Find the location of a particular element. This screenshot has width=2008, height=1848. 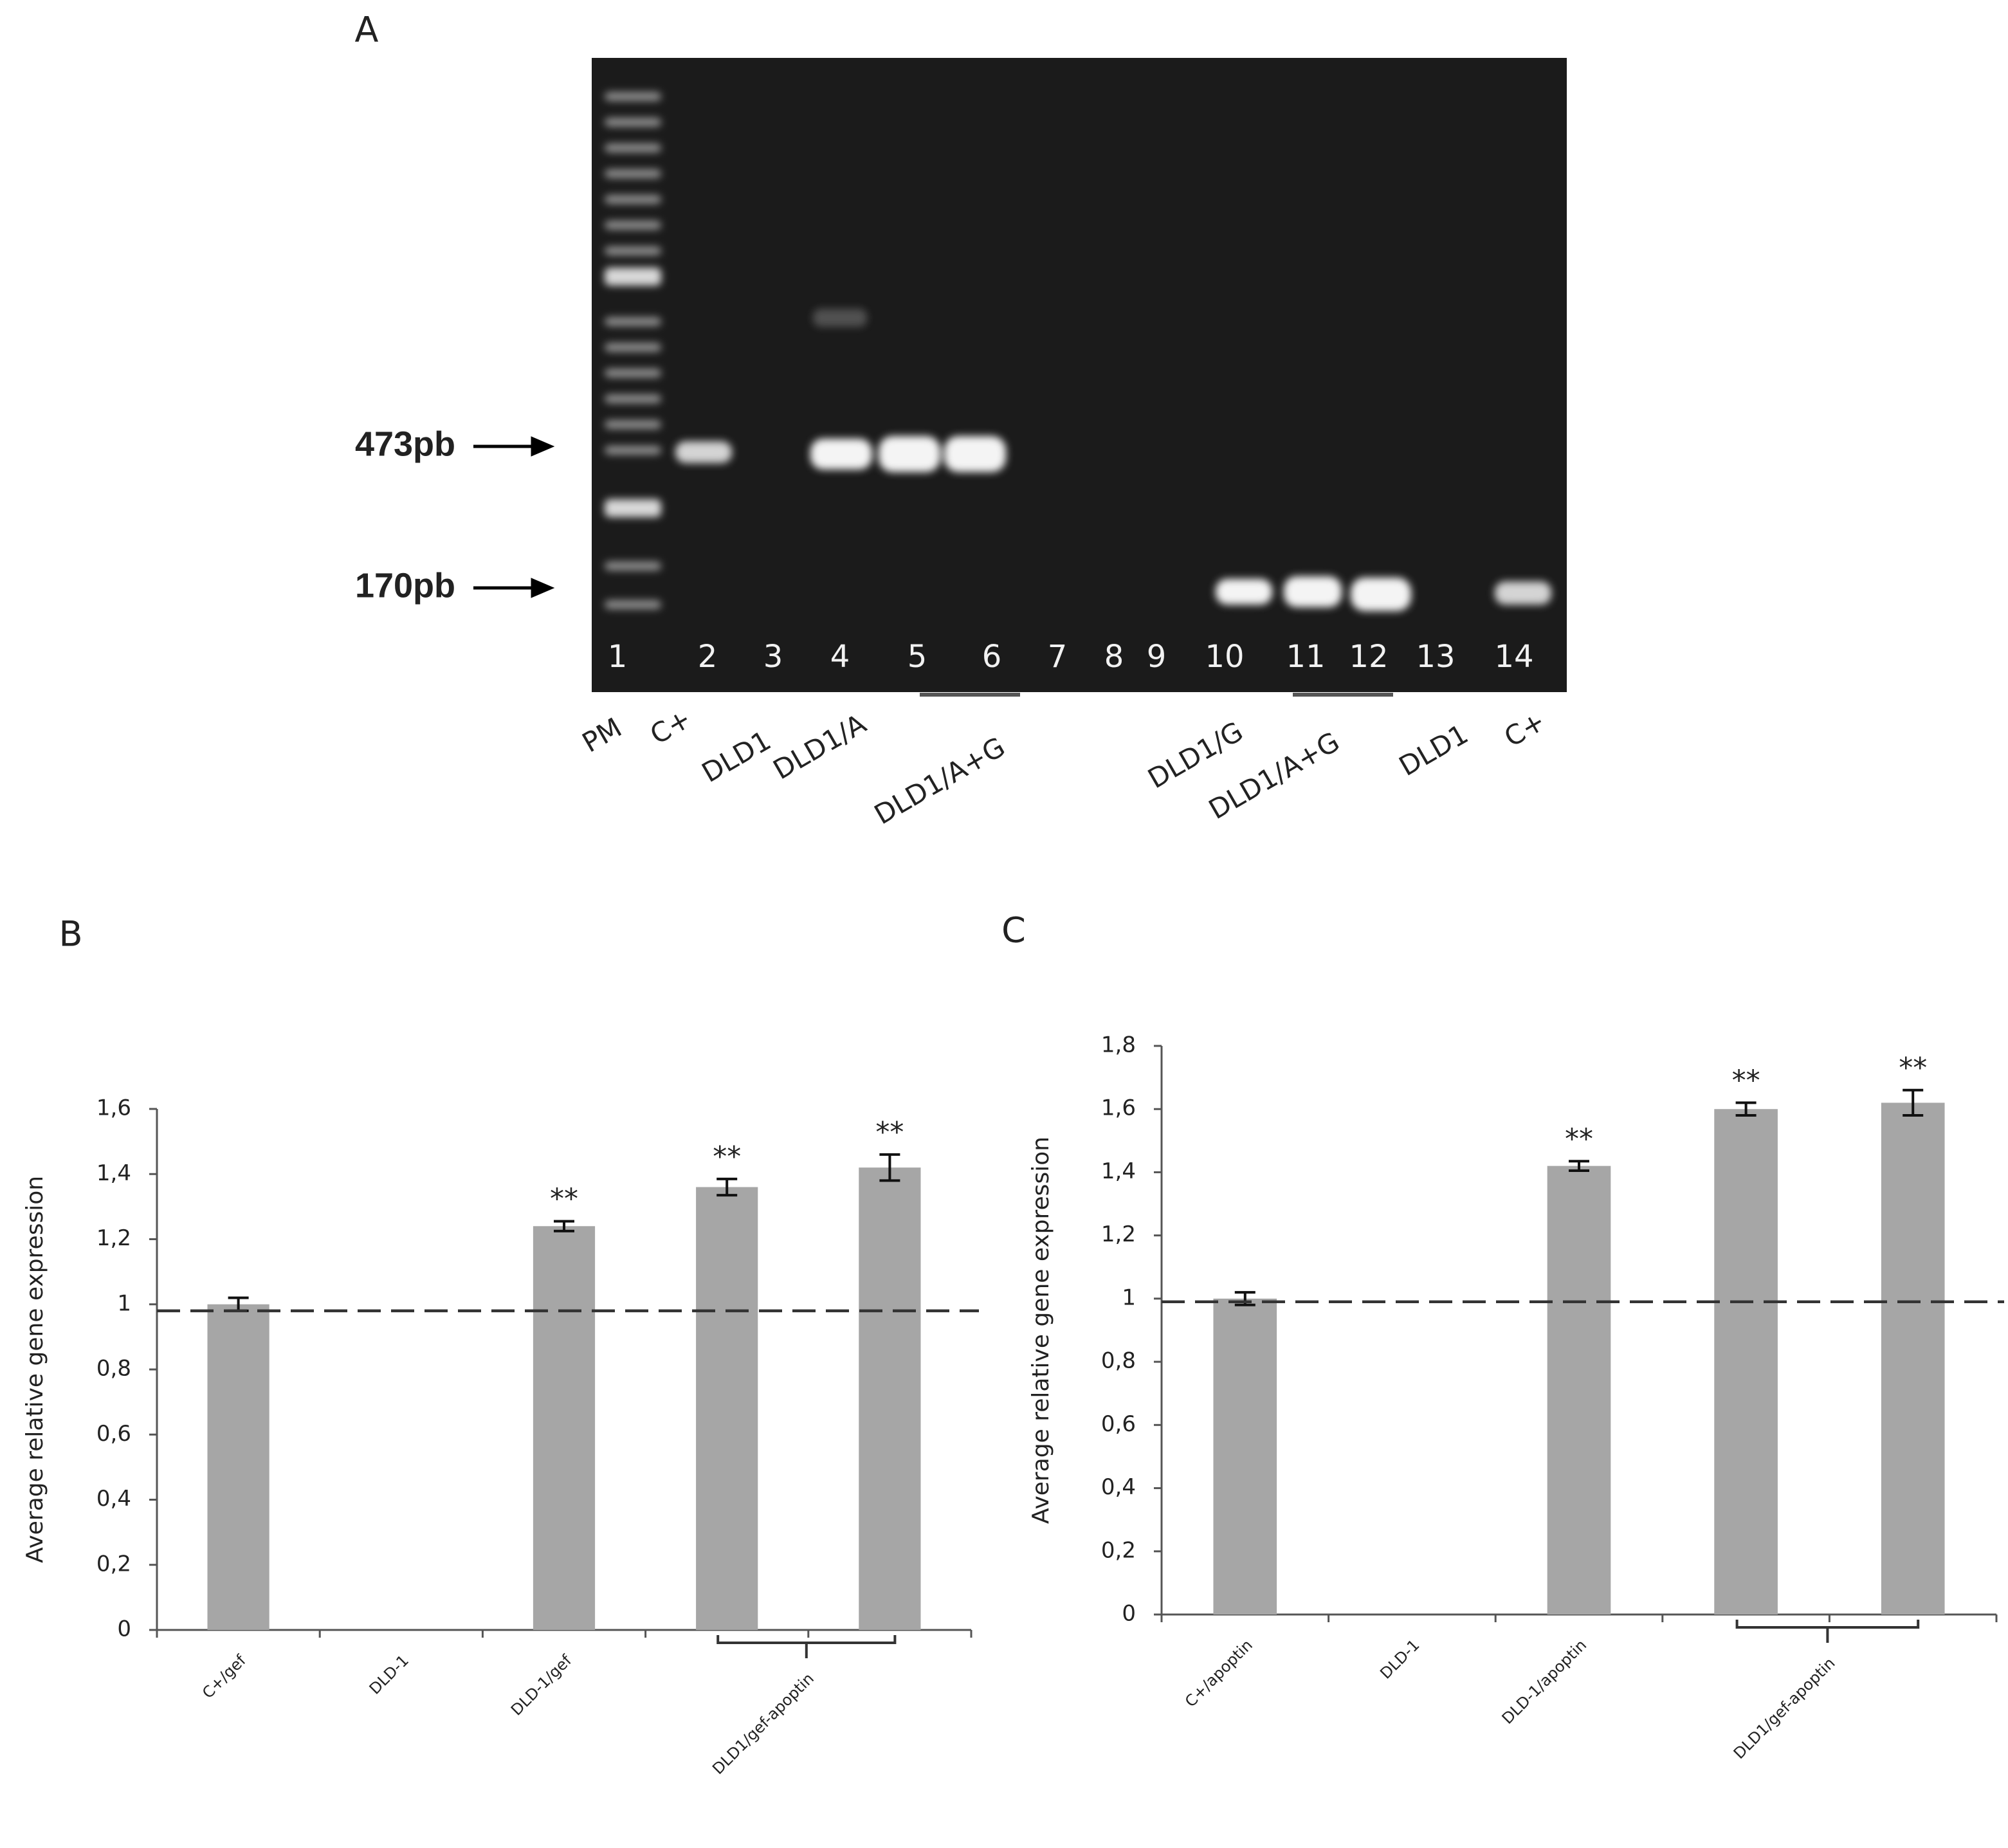

marker-label: 473pb is located at coordinates (405, 444).